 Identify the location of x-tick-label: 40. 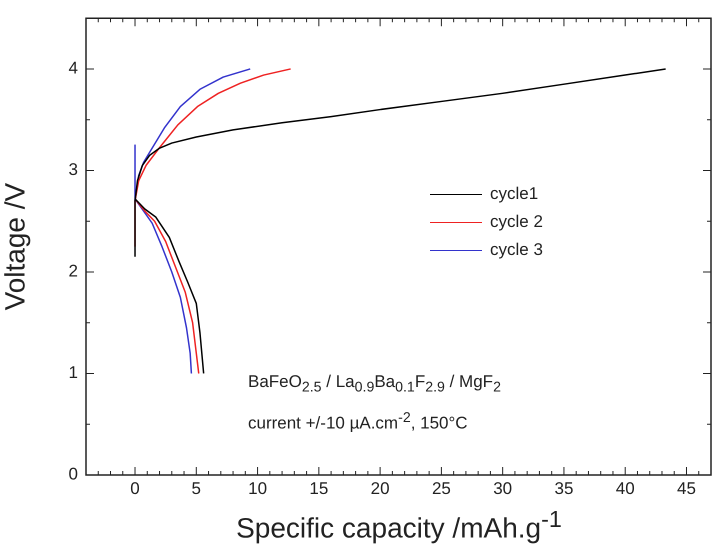
(625, 488).